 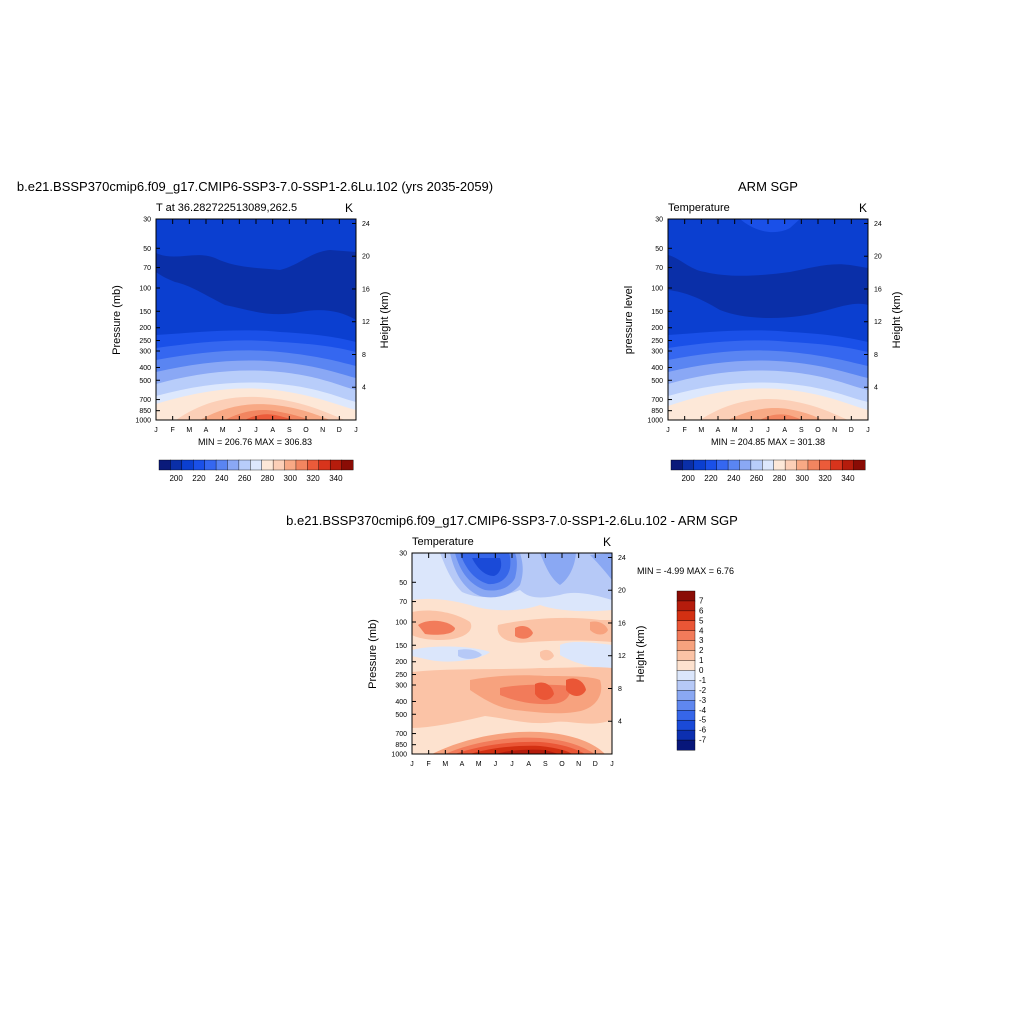 What do you see at coordinates (349, 208) in the screenshot?
I see `panel-model-units: K` at bounding box center [349, 208].